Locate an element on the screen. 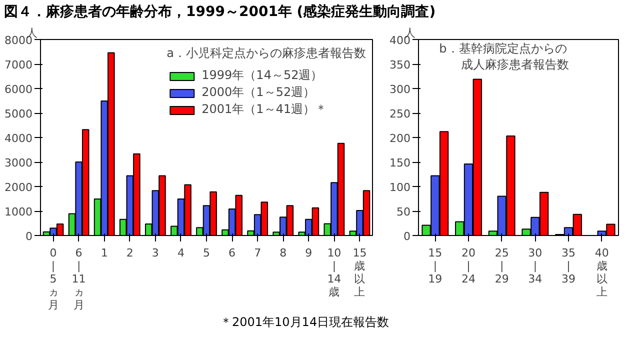 Image resolution: width=639 pixels, height=344 pixels. x-tick-label: 2 is located at coordinates (130, 253).